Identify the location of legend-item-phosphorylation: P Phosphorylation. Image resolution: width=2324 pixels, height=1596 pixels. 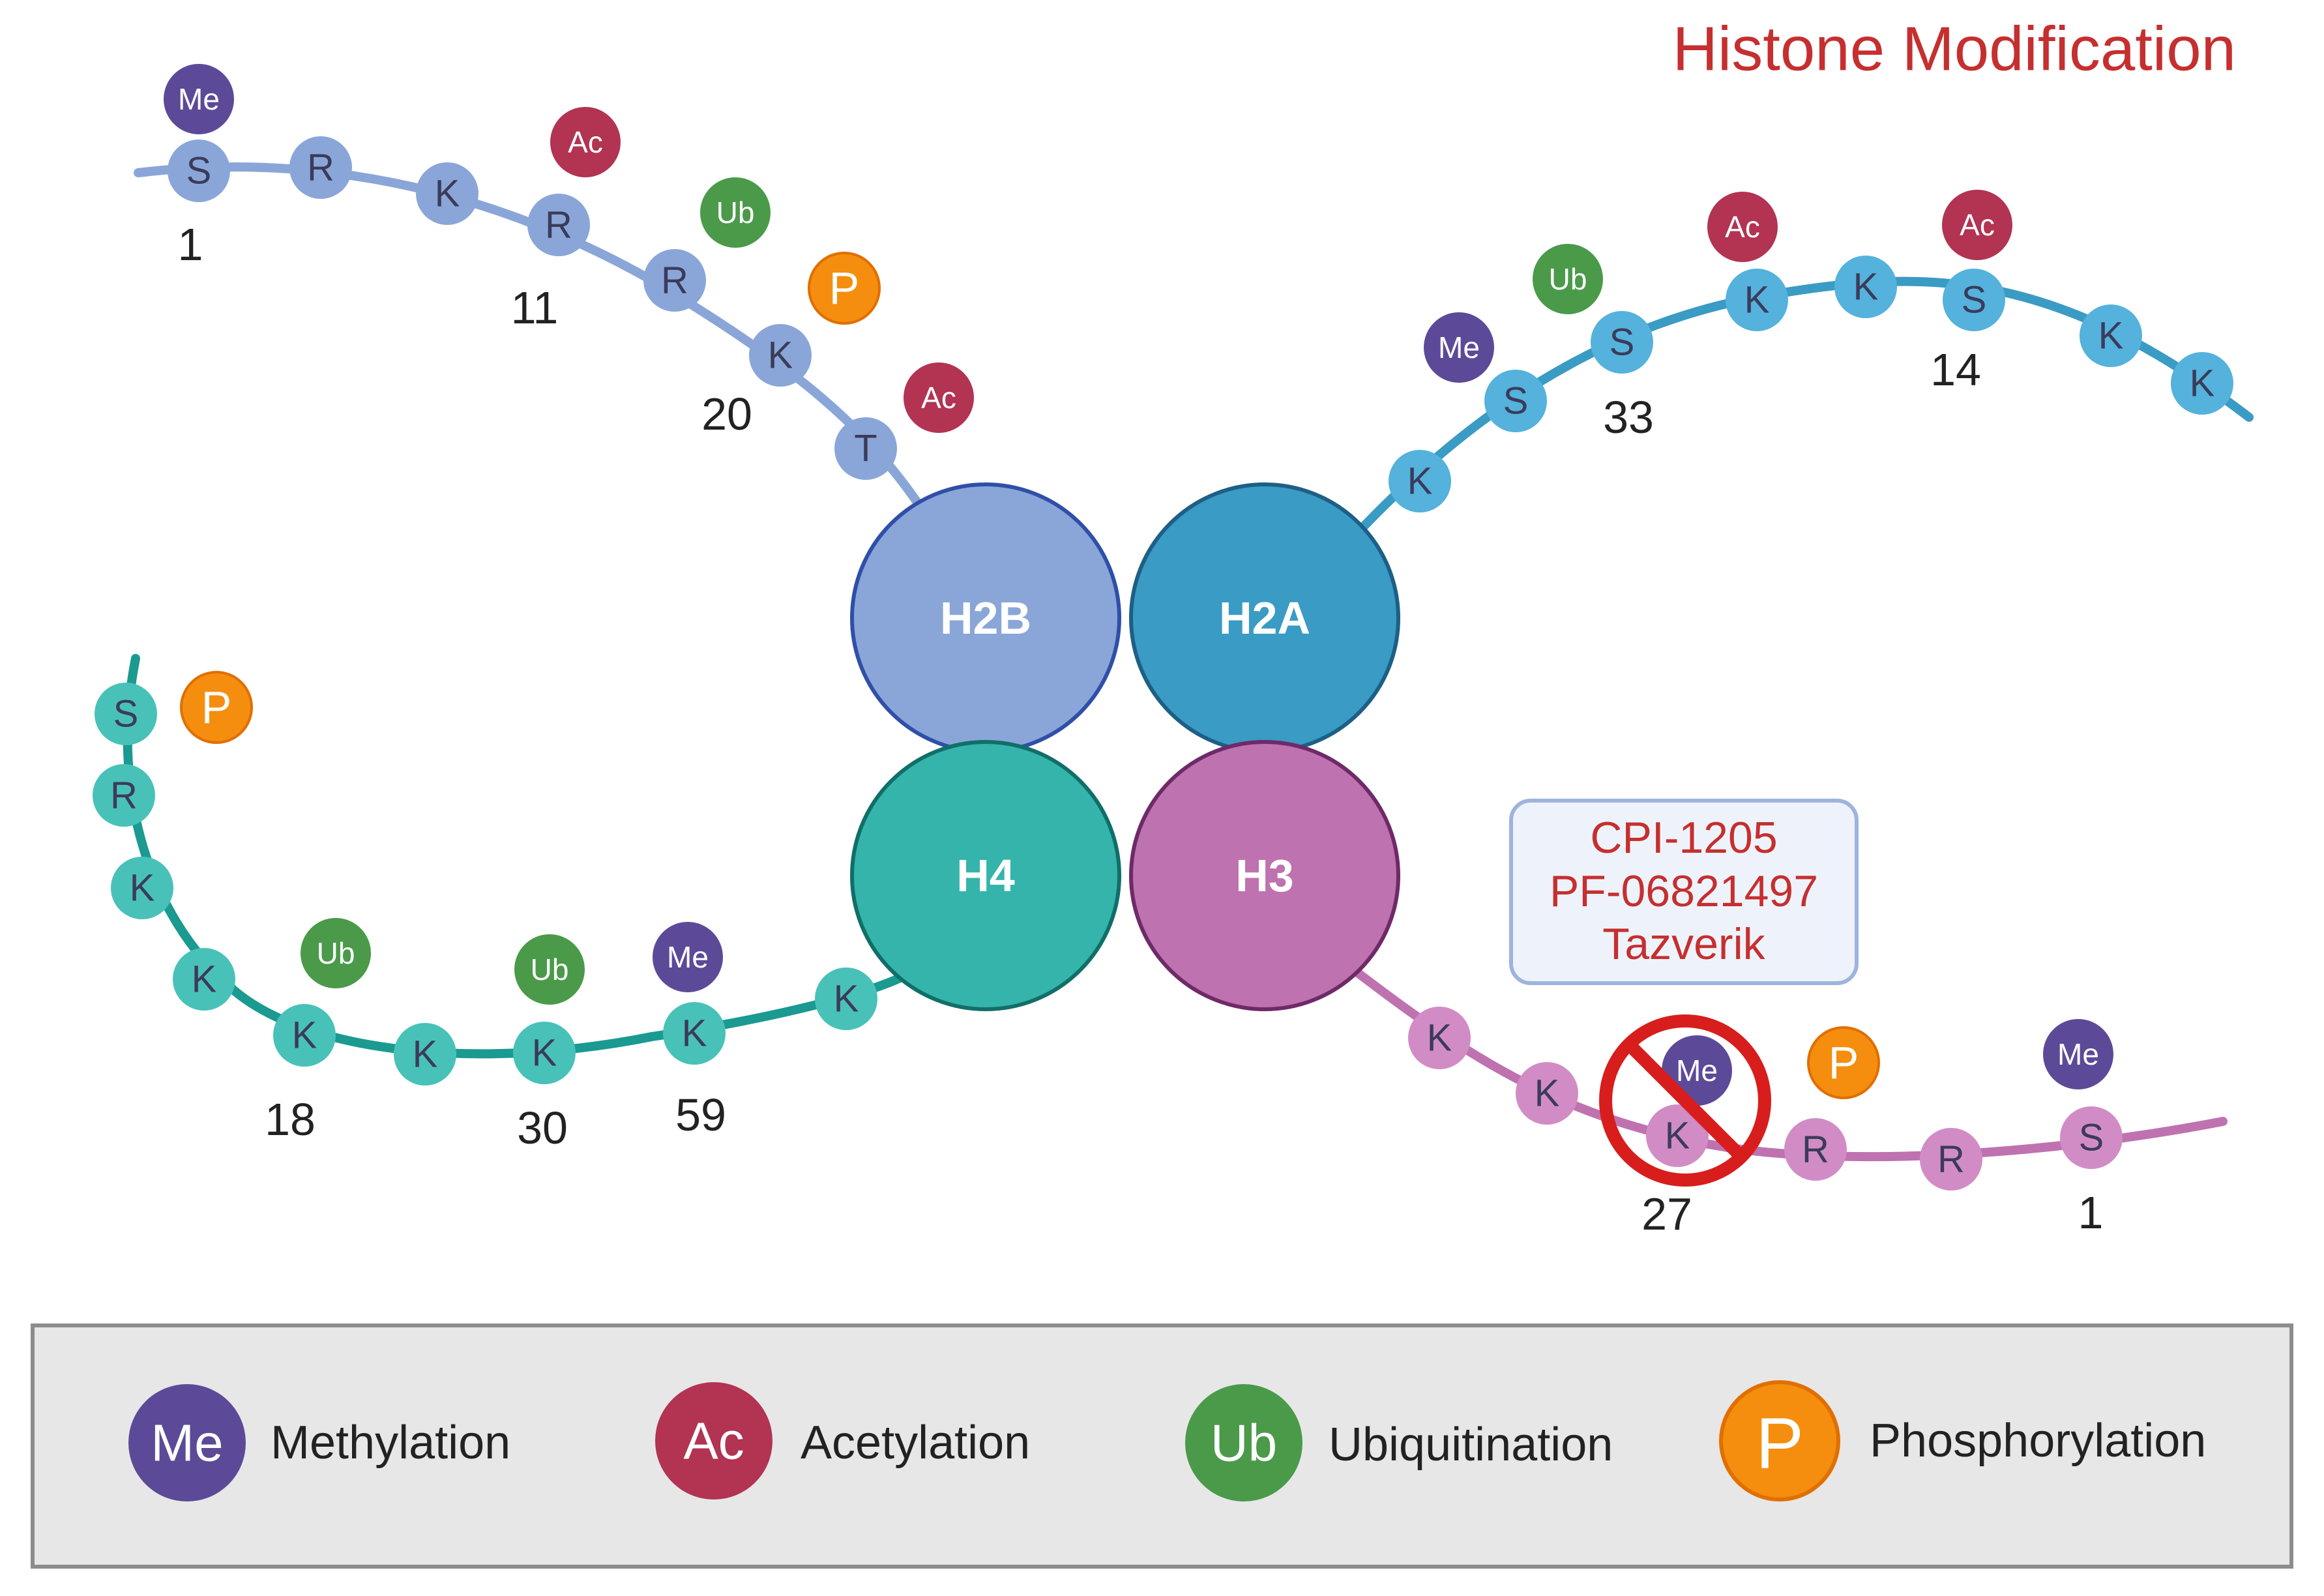
(1962, 1440).